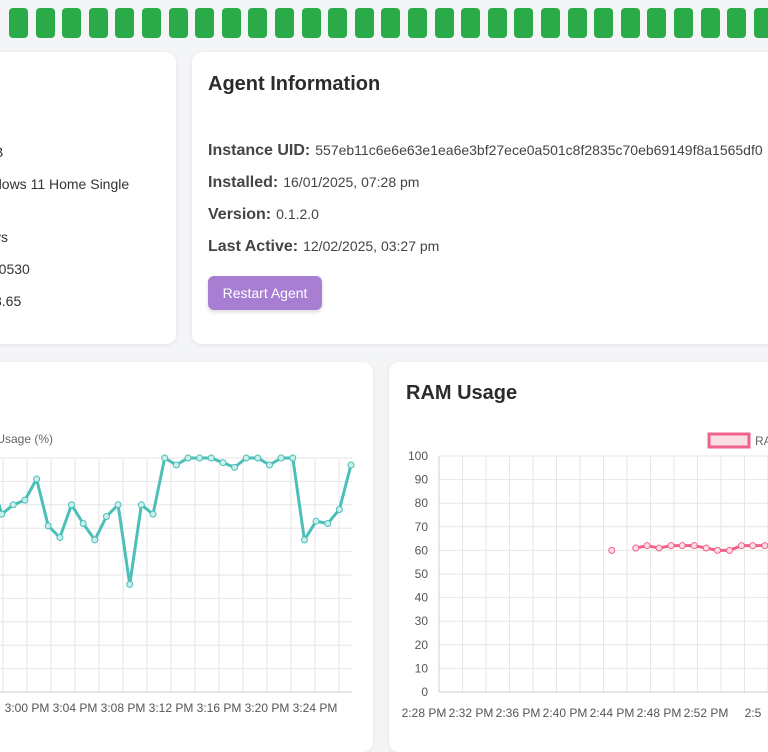  What do you see at coordinates (294, 84) in the screenshot?
I see `agent-info-title: Agent Information` at bounding box center [294, 84].